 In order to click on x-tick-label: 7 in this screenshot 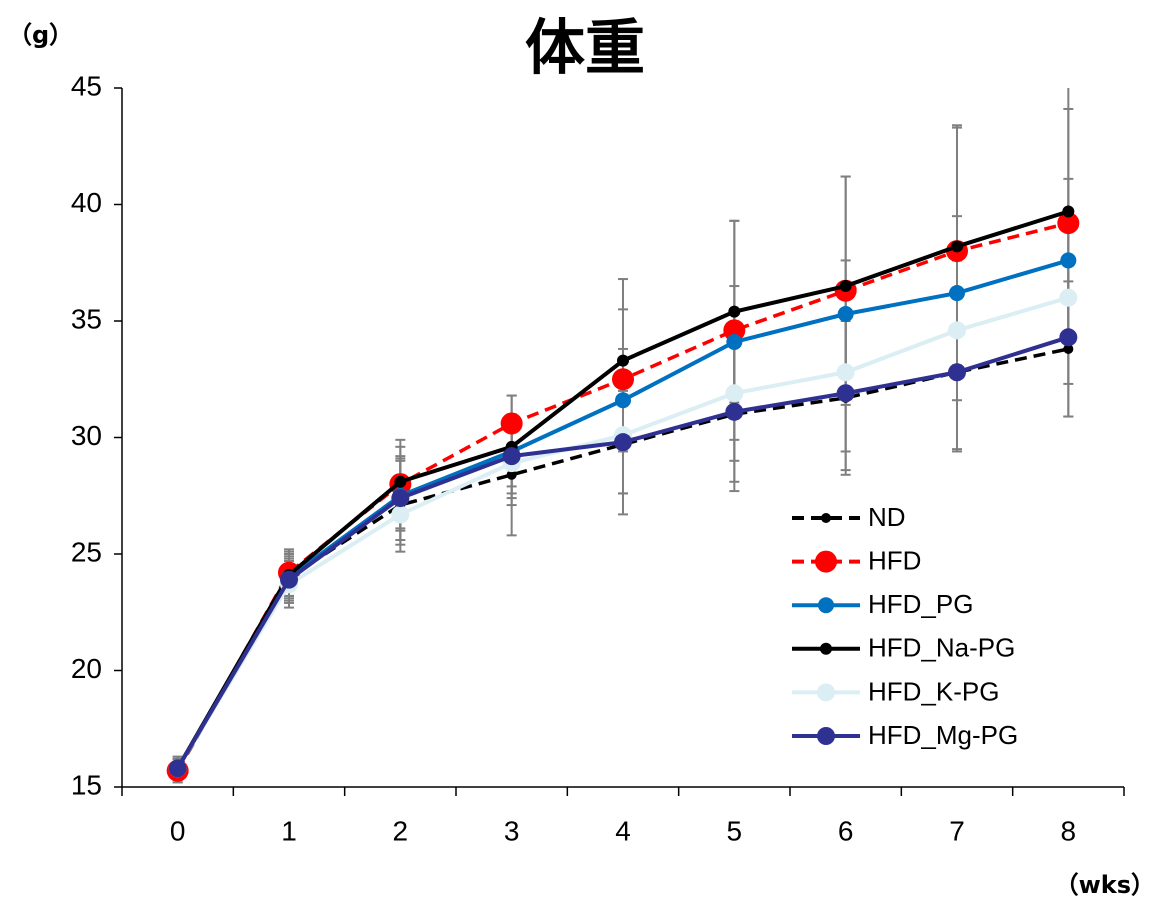, I will do `click(957, 830)`.